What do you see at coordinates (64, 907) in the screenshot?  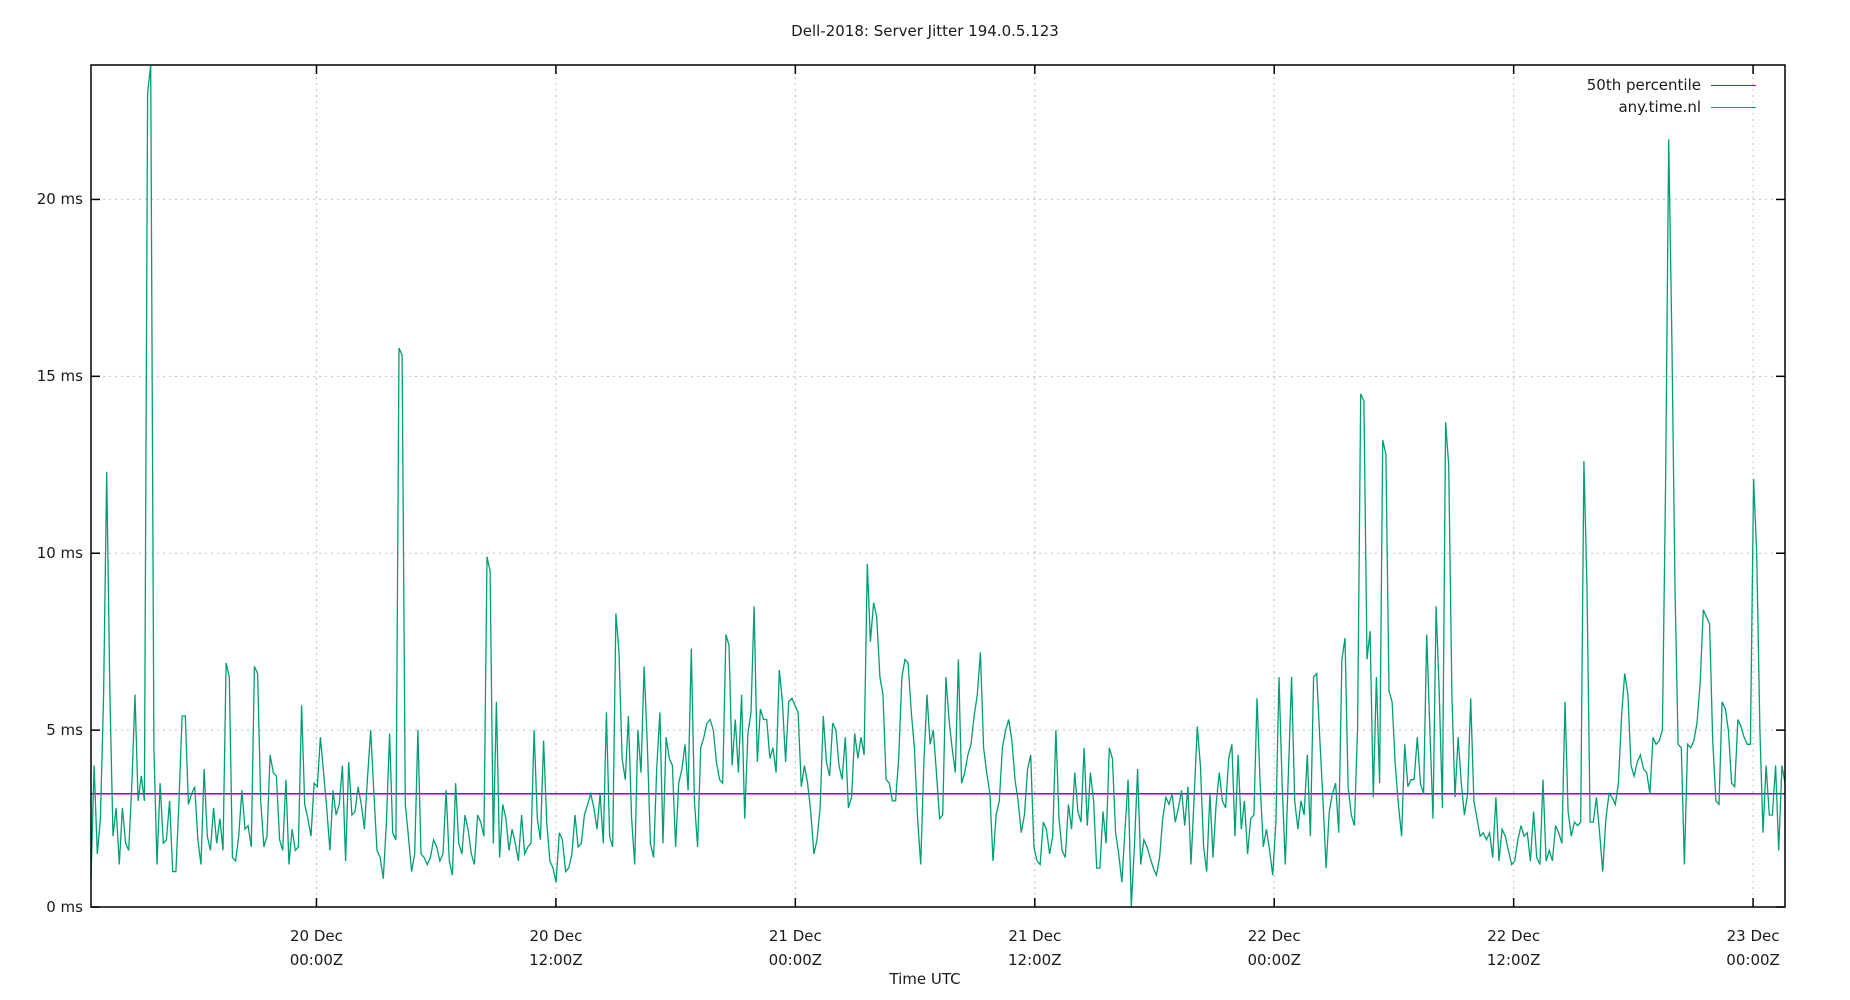 I see `y-tick-label: 0 ms` at bounding box center [64, 907].